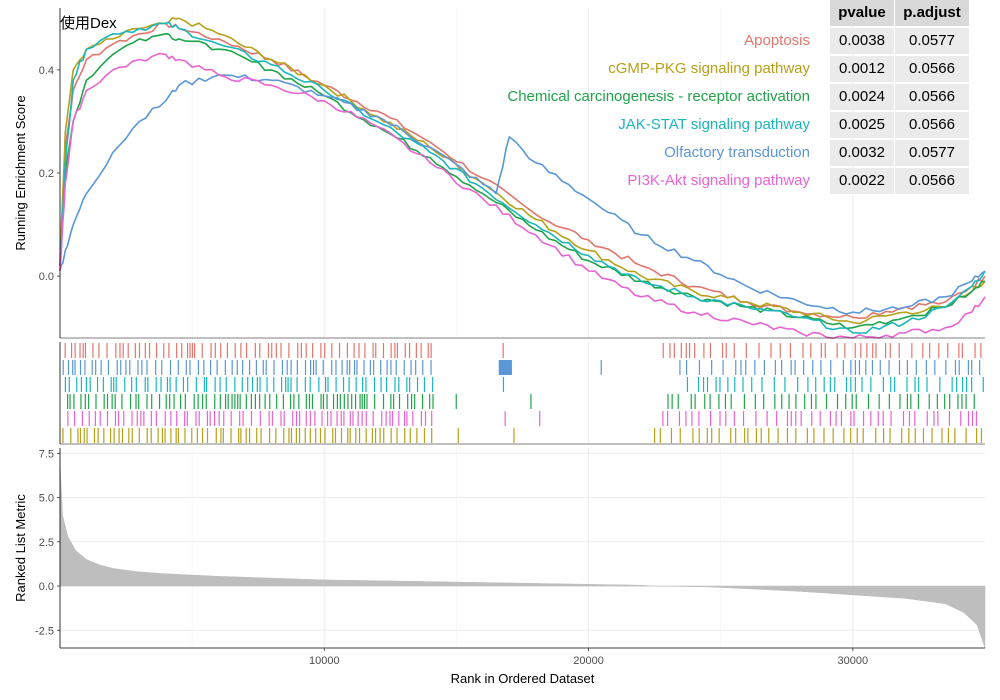 Image resolution: width=1000 pixels, height=700 pixels. I want to click on y-axis-label-metric: Ranked List Metric, so click(20, 548).